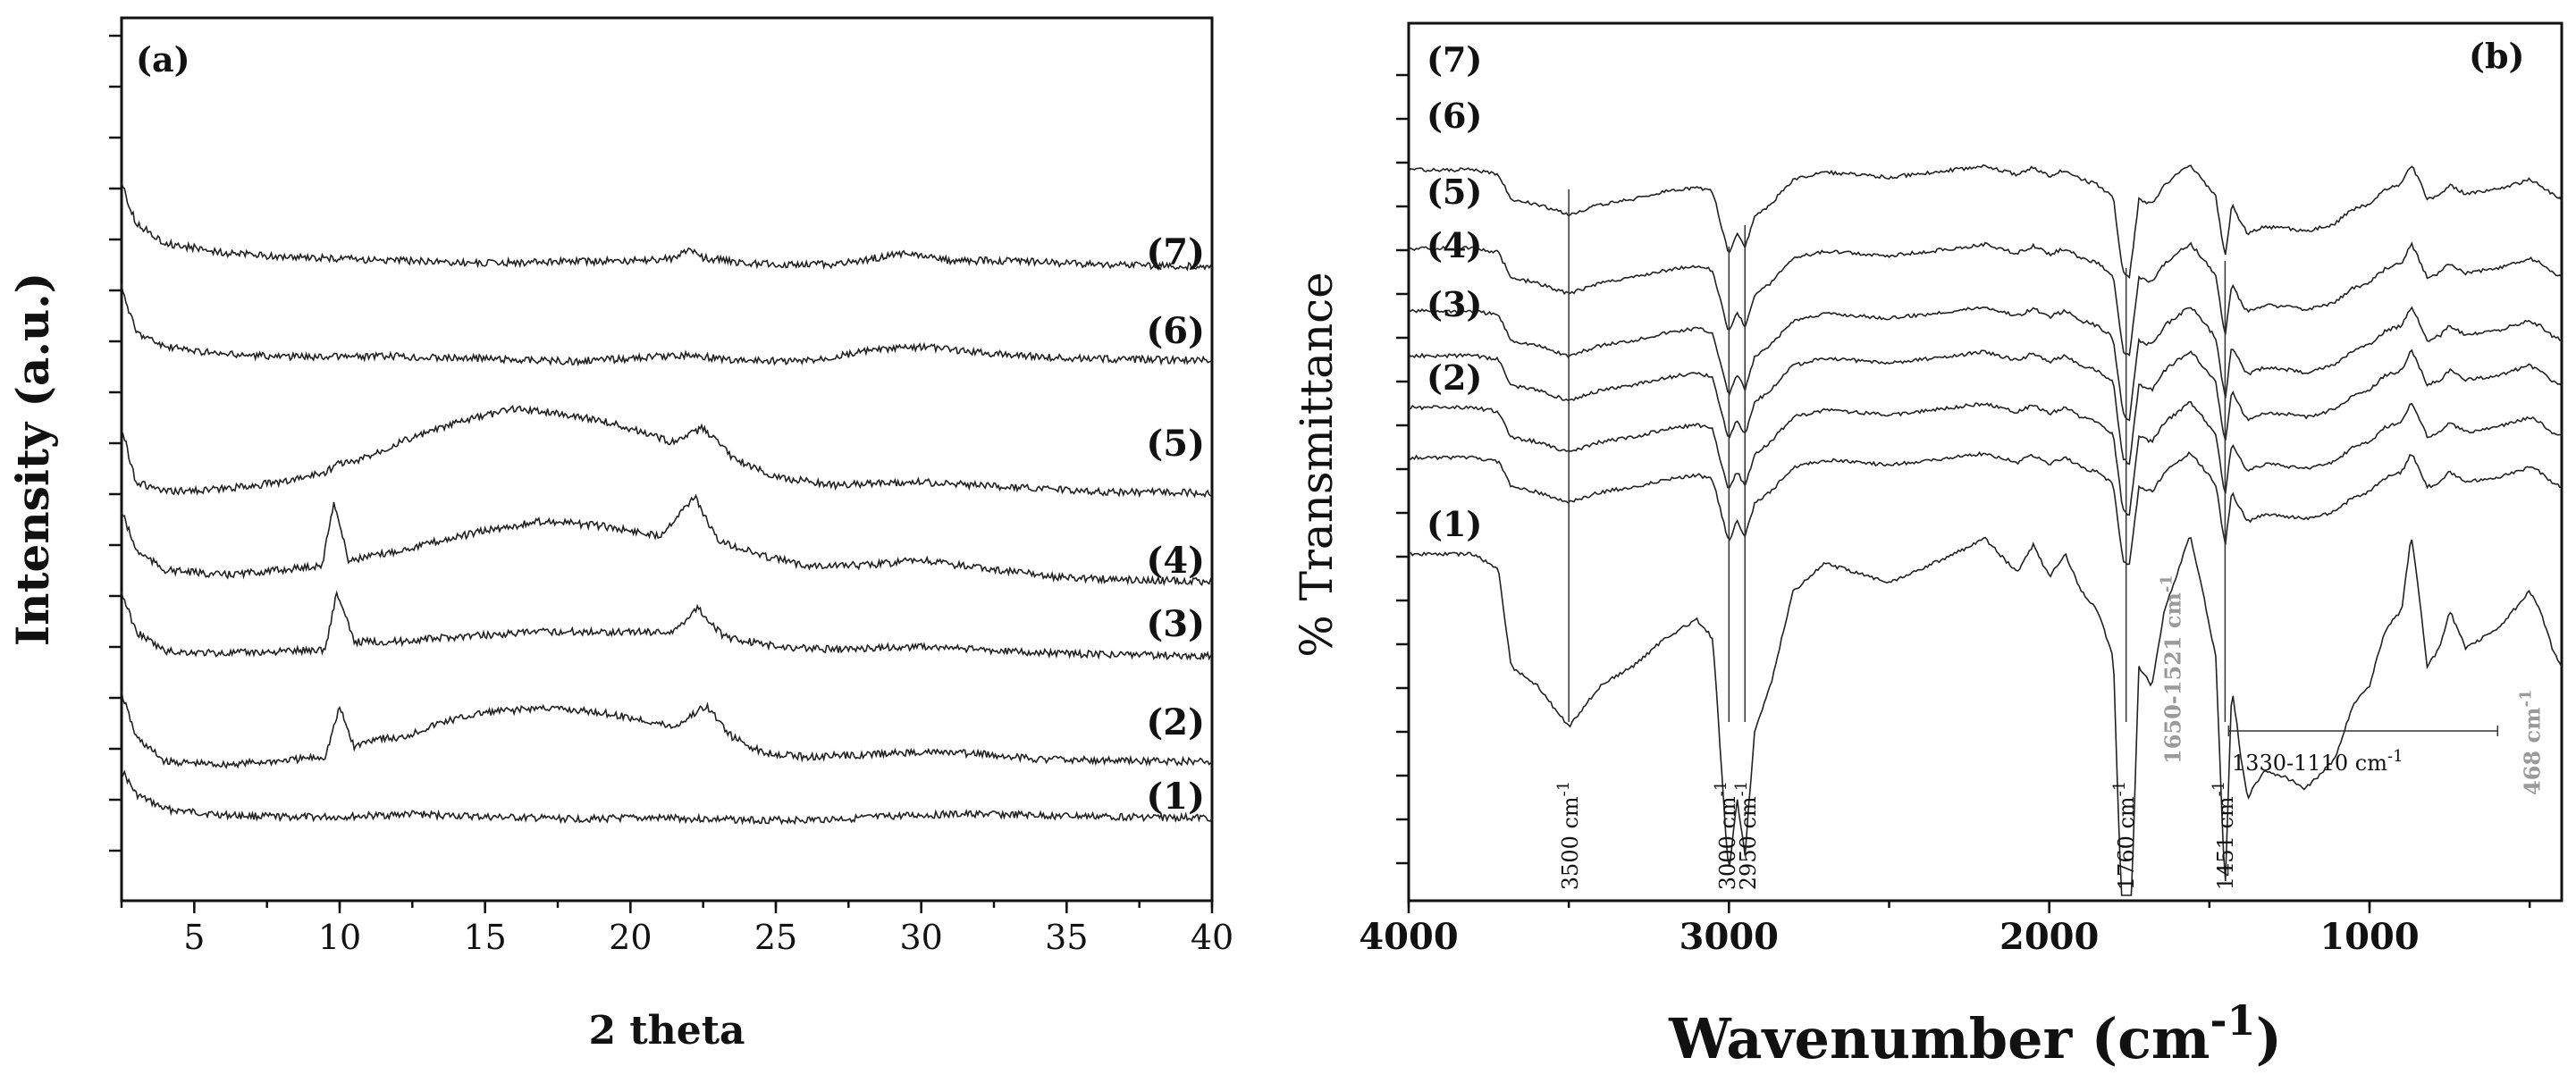 The height and width of the screenshot is (1083, 2576). What do you see at coordinates (1455, 192) in the screenshot?
I see `ftir-series-label: (5)` at bounding box center [1455, 192].